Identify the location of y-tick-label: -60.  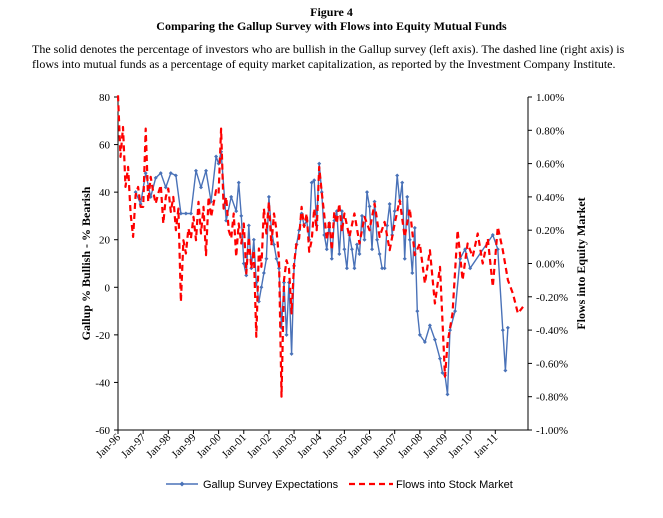
(102, 431).